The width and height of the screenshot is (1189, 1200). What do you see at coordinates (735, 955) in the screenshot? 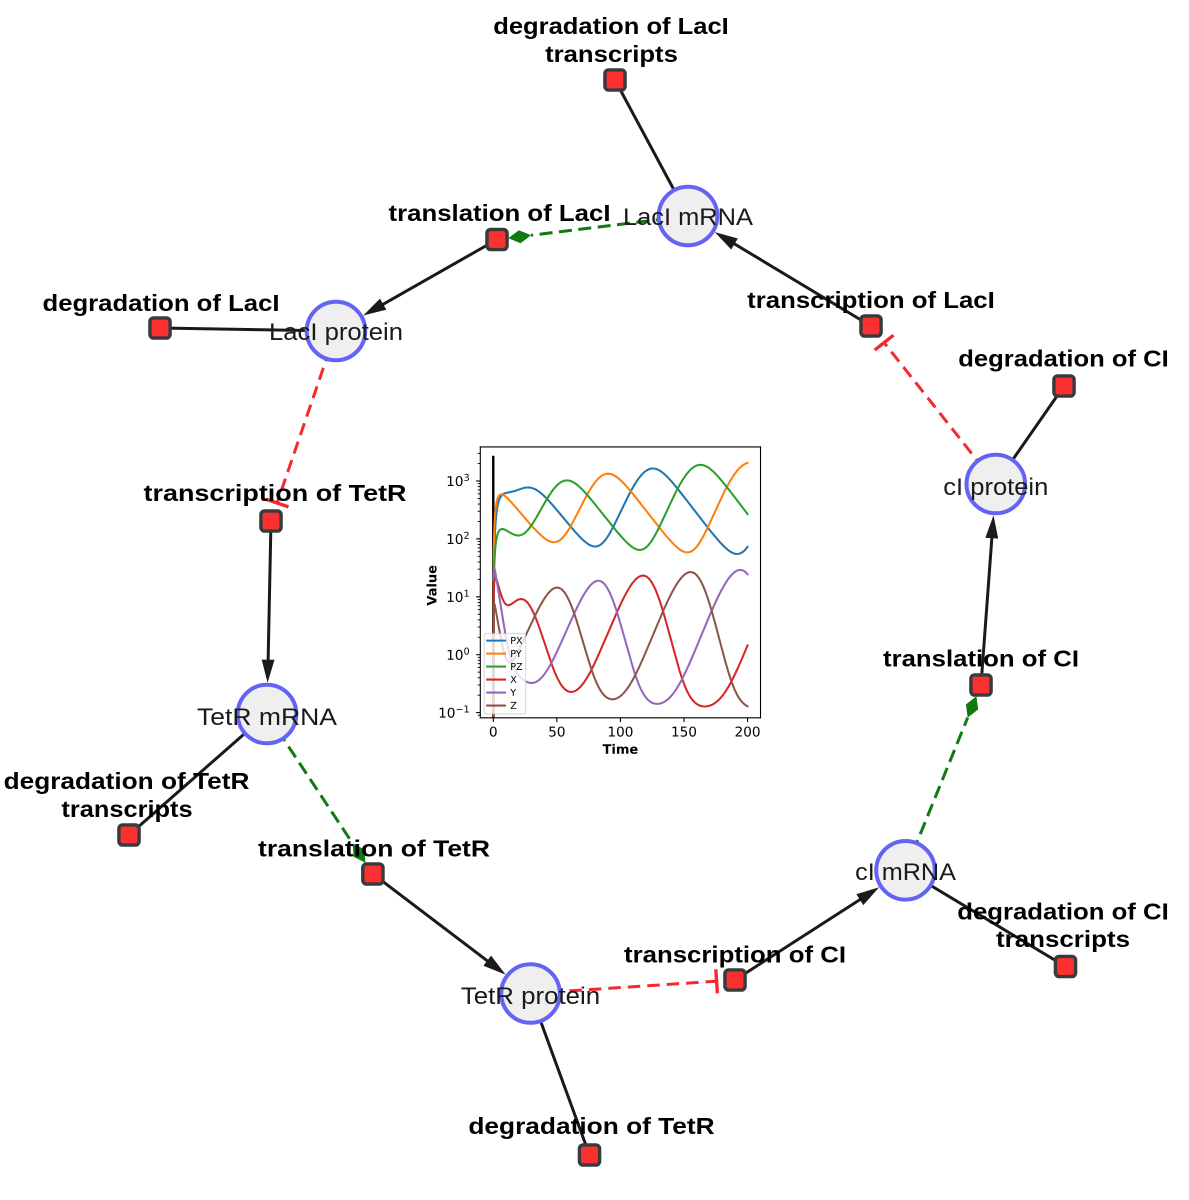
I see `svg-text: transcription of CI` at bounding box center [735, 955].